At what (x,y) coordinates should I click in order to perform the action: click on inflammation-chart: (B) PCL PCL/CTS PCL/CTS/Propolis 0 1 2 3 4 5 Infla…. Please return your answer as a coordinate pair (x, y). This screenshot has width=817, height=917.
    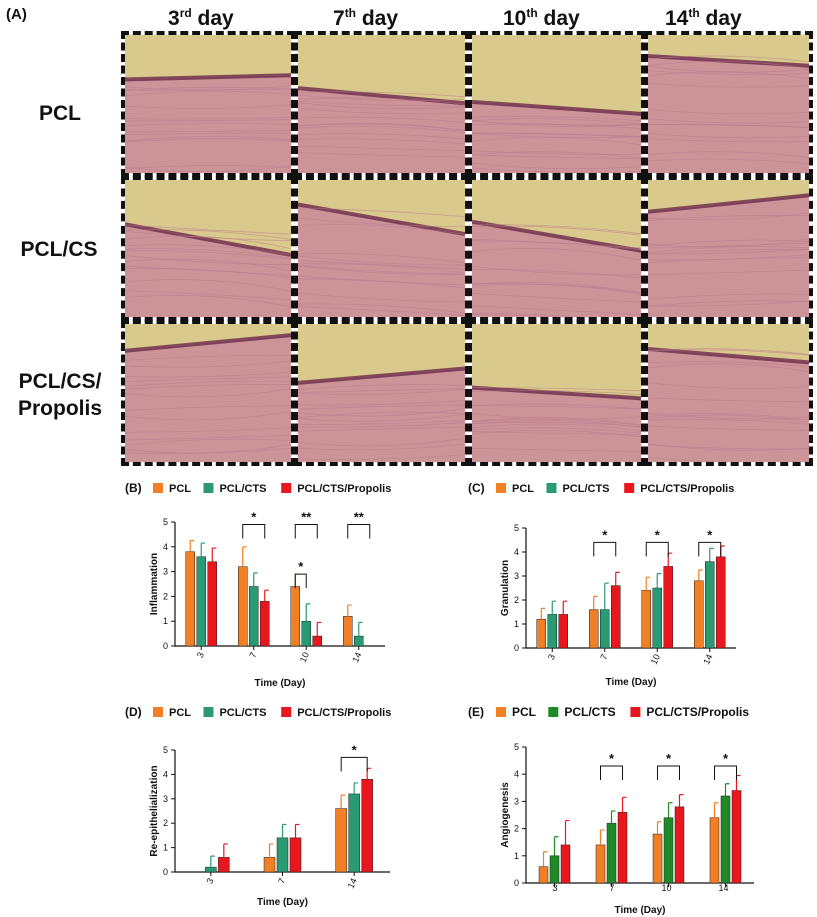
    Looking at the image, I should click on (290, 583).